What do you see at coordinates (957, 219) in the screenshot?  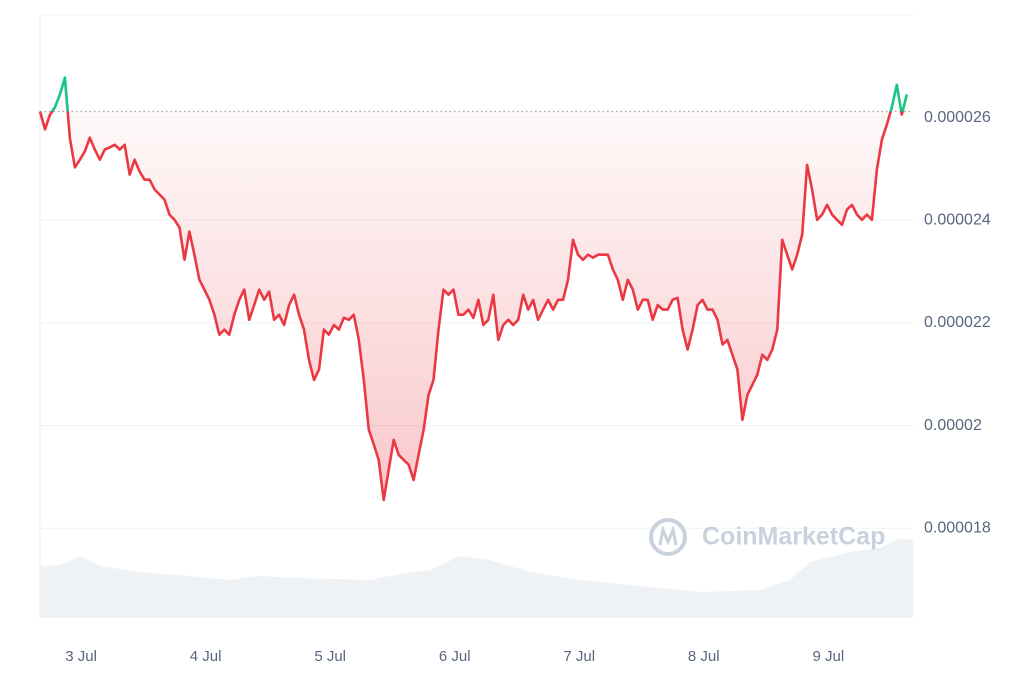 I see `y-tick-label: 0.000024` at bounding box center [957, 219].